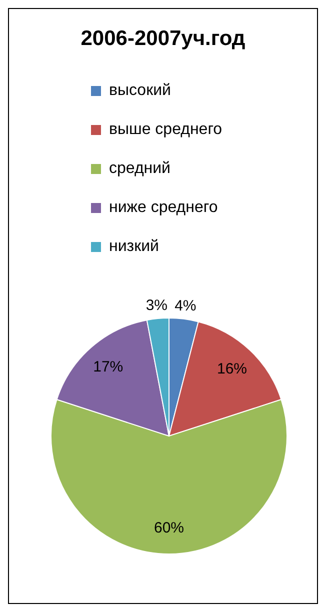 This screenshot has height=612, width=326. What do you see at coordinates (139, 169) in the screenshot?
I see `legend-label: средний` at bounding box center [139, 169].